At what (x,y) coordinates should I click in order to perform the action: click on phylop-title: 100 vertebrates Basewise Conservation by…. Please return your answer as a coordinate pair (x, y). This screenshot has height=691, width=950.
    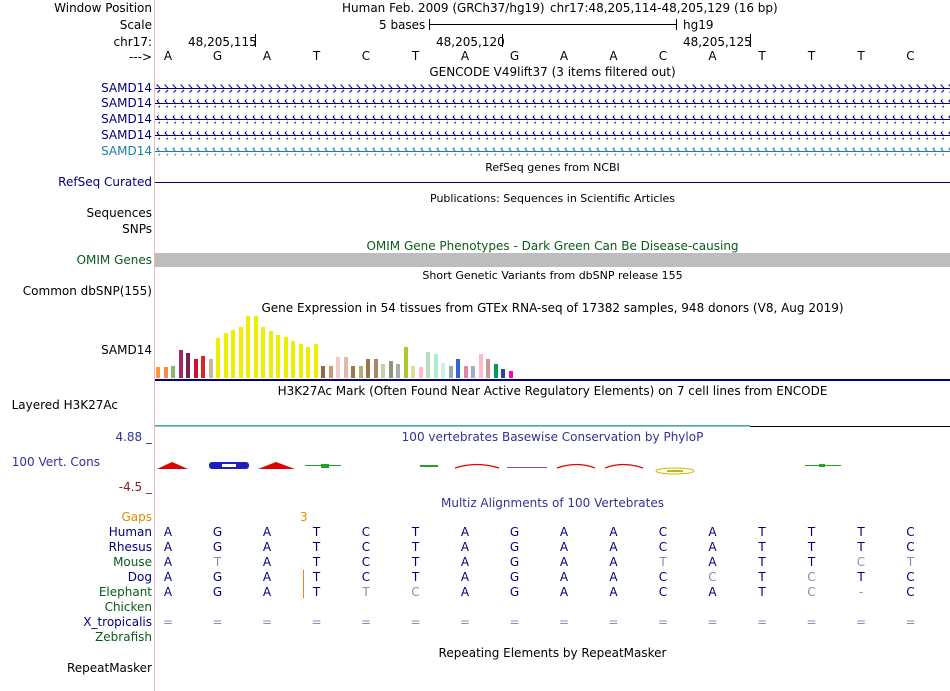
    Looking at the image, I should click on (552, 437).